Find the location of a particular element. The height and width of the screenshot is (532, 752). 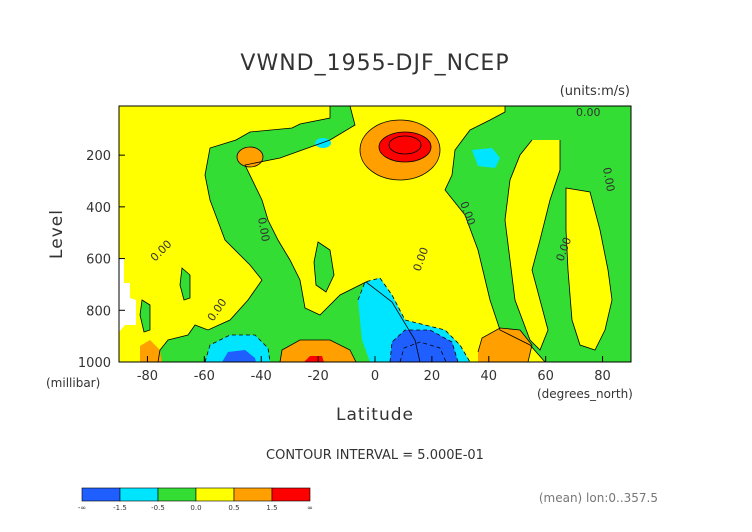

x-tick-label: -80 is located at coordinates (147, 376).